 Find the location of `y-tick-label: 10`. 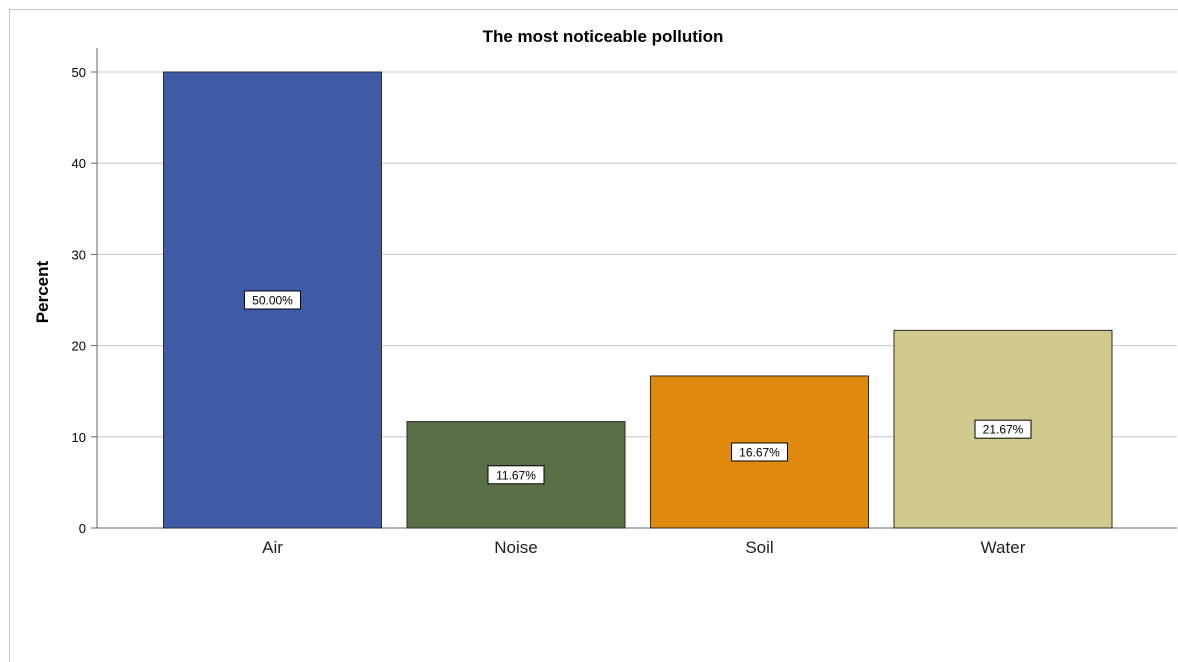

y-tick-label: 10 is located at coordinates (79, 437).